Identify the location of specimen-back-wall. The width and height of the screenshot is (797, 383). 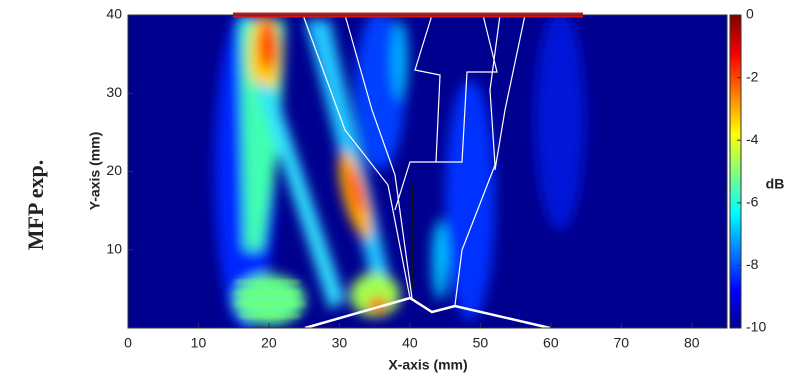
(427, 313).